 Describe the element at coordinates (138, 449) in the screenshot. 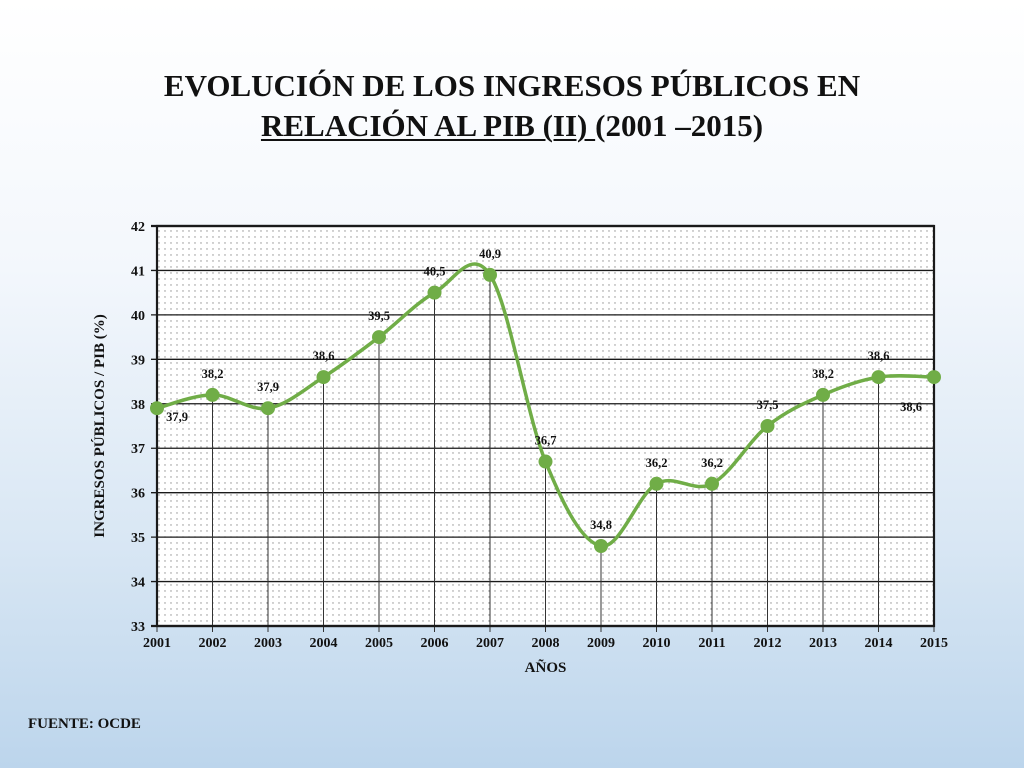

I see `y-tick-label: 37` at that location.